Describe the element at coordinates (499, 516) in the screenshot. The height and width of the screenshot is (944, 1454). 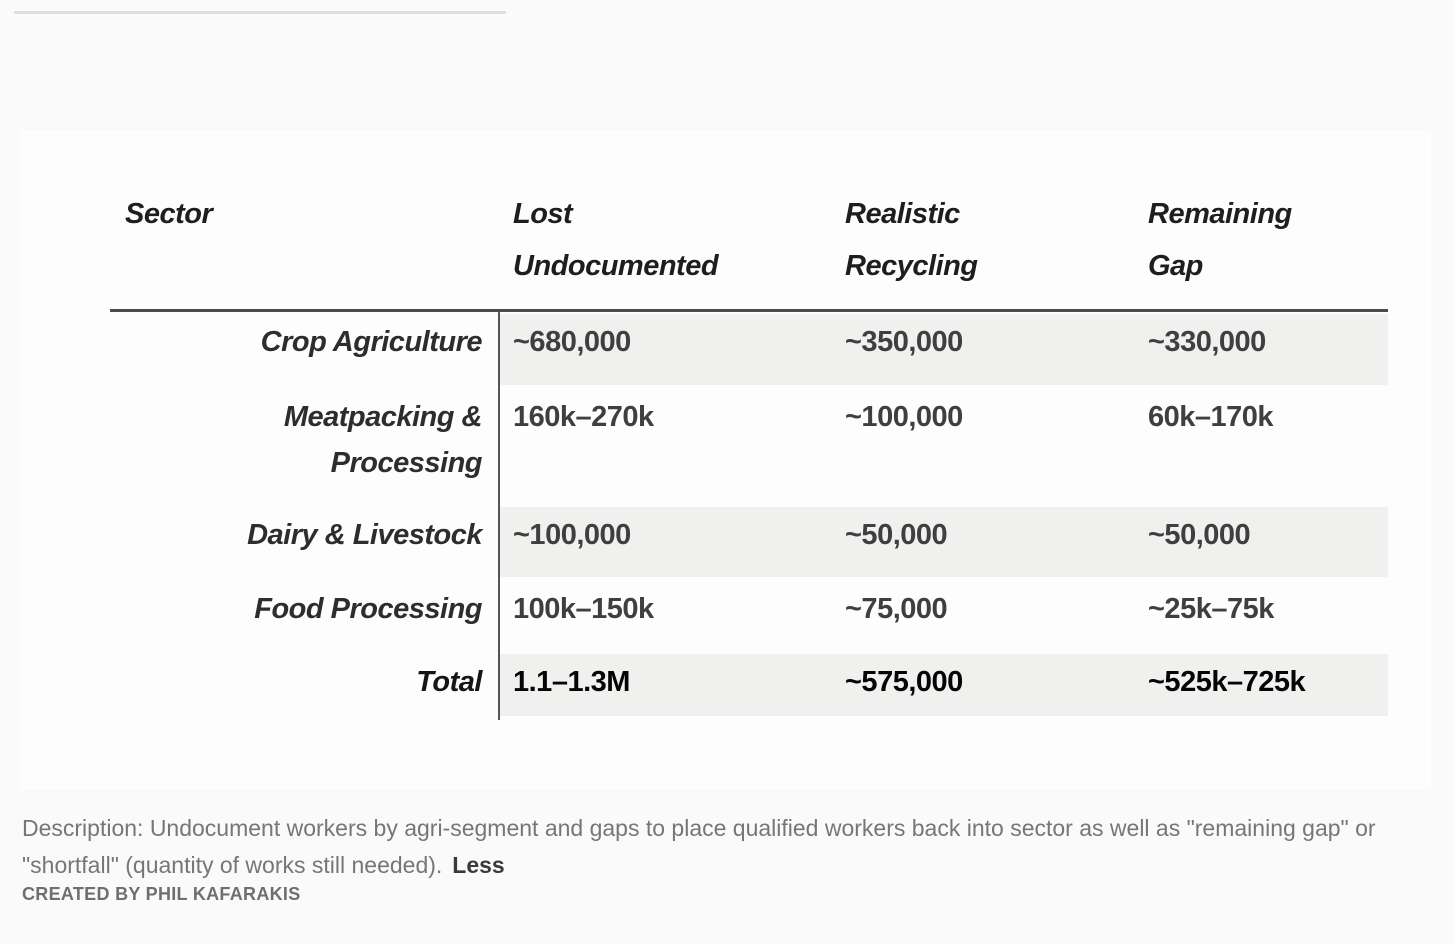
I see `column-divider-line` at that location.